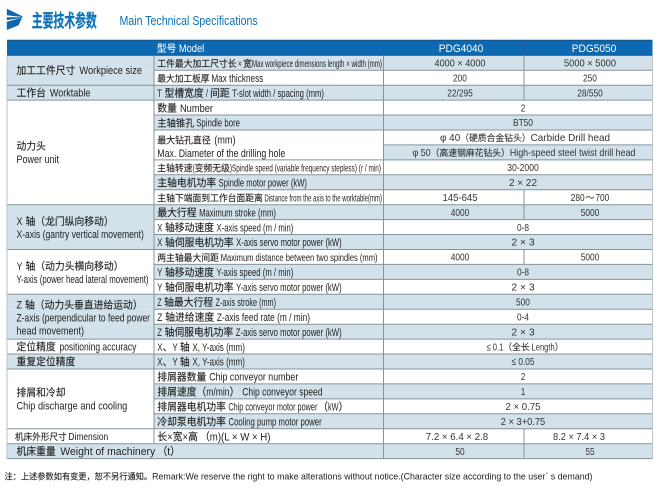 The height and width of the screenshot is (494, 660). Describe the element at coordinates (333, 408) in the screenshot. I see `svg-text: kW` at that location.